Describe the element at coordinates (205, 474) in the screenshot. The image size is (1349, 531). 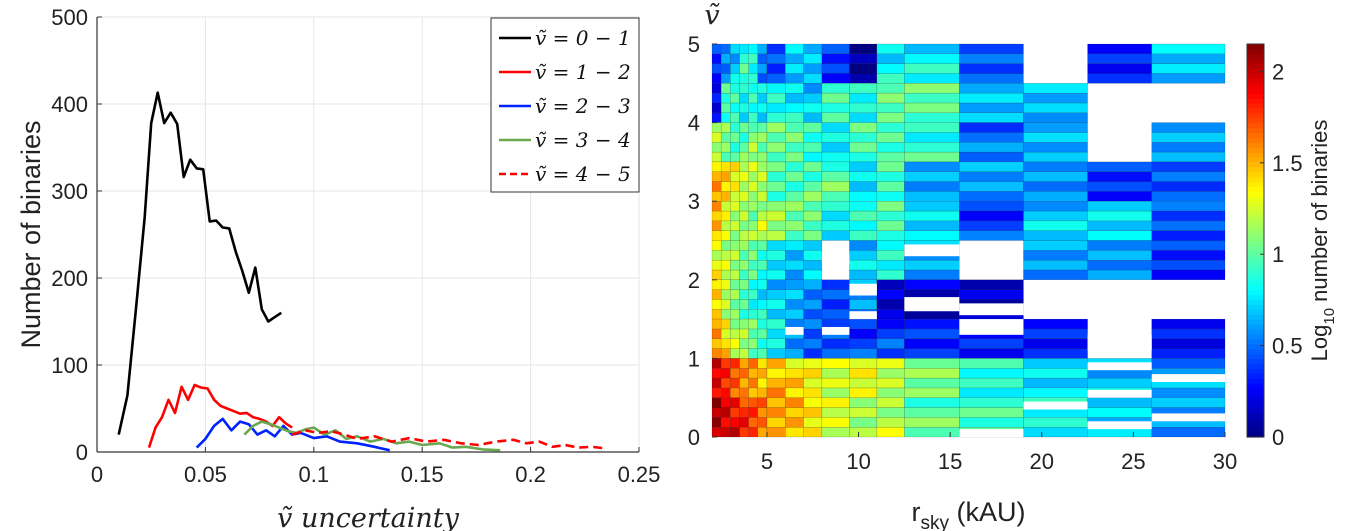
I see `x-tick-label: 0.05` at that location.